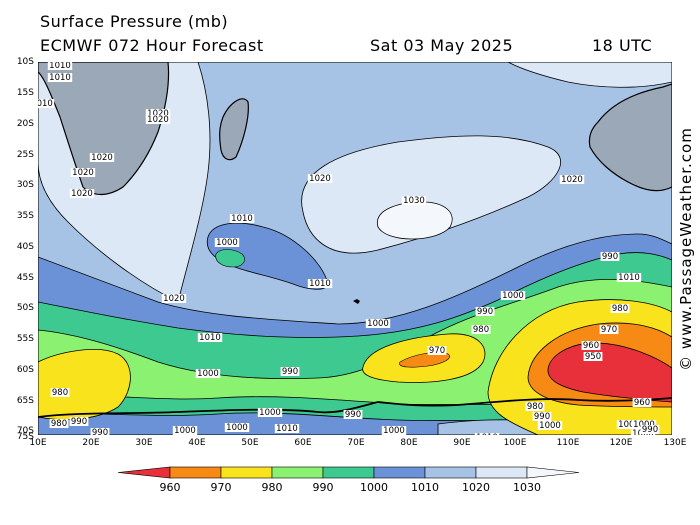 Image resolution: width=700 pixels, height=525 pixels. What do you see at coordinates (462, 443) in the screenshot?
I see `lon-label: 90E` at bounding box center [462, 443].